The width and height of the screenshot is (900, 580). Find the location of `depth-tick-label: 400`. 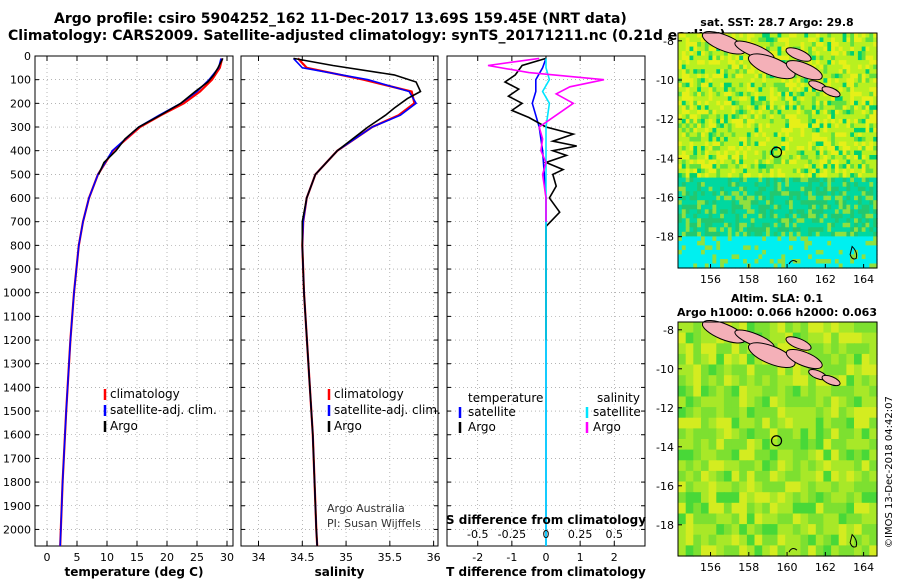

depth-tick-label: 400 is located at coordinates (20, 151).